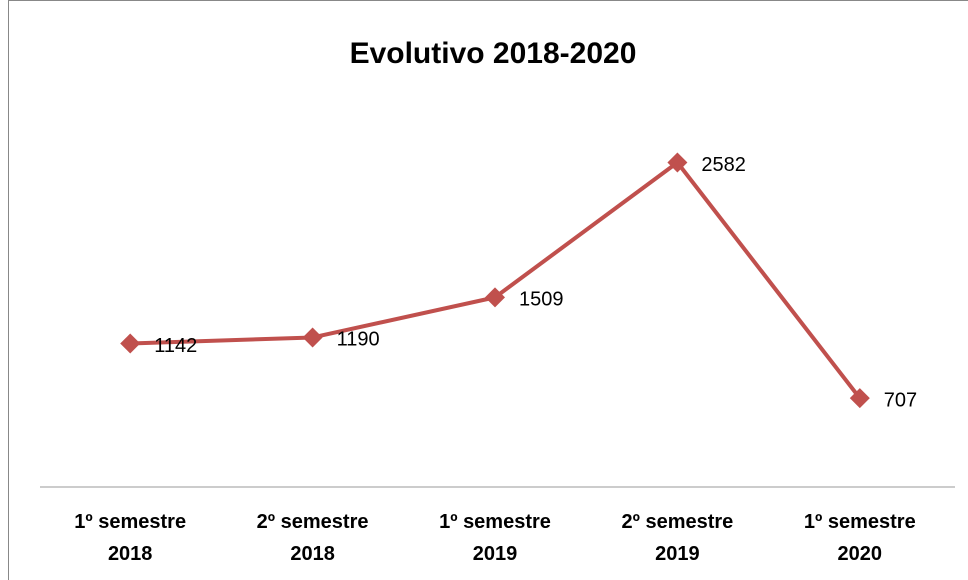 The height and width of the screenshot is (580, 968). I want to click on data-label: 1509, so click(541, 300).